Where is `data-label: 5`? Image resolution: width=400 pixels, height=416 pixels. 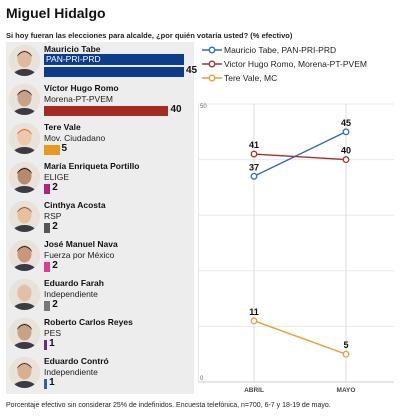 data-label: 5 is located at coordinates (345, 345).